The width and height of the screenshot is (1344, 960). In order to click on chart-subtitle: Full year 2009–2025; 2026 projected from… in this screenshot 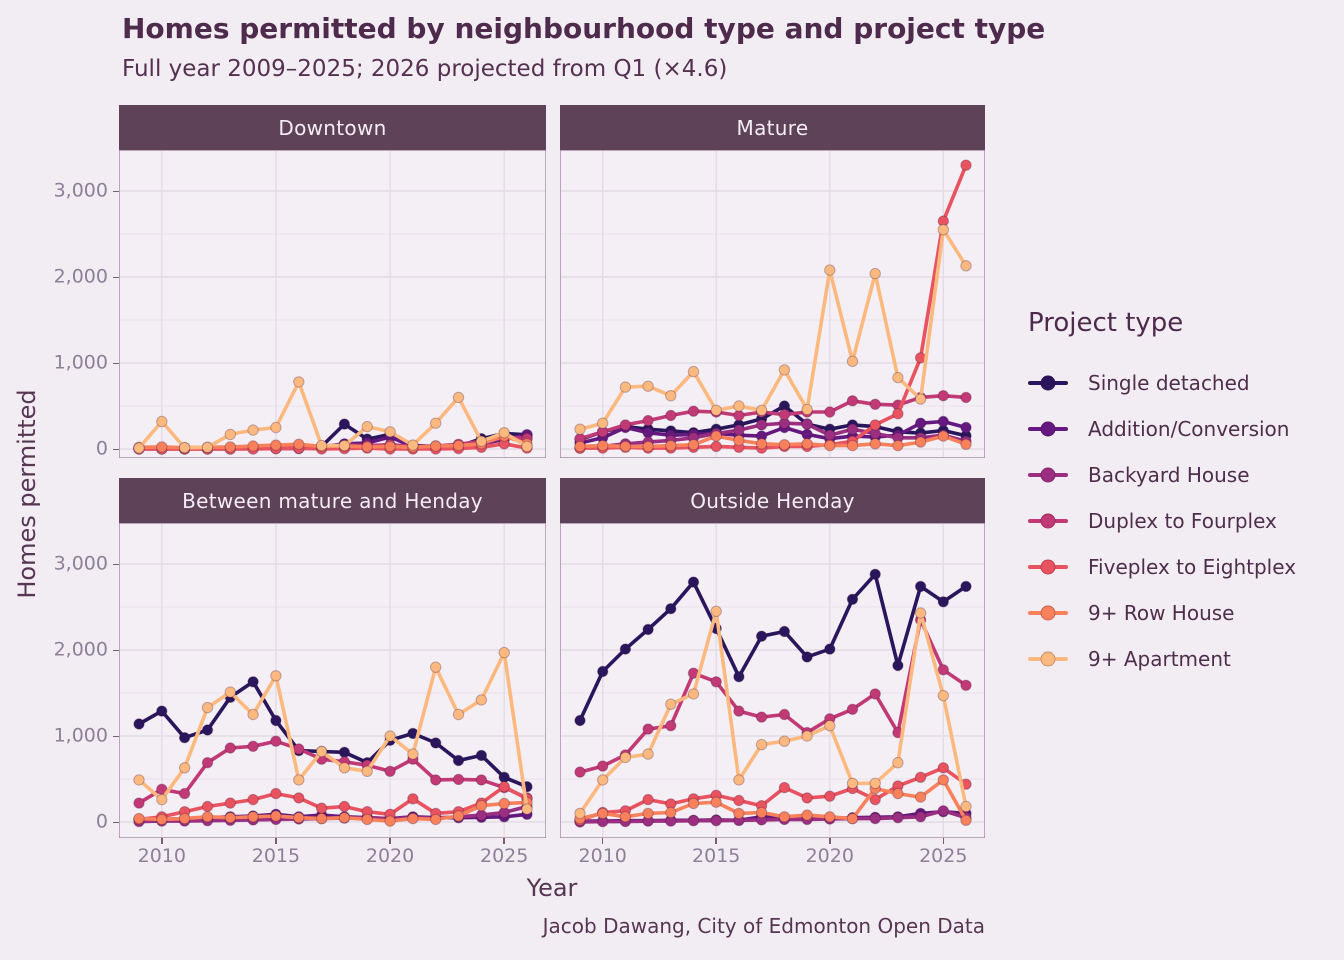, I will do `click(425, 69)`.